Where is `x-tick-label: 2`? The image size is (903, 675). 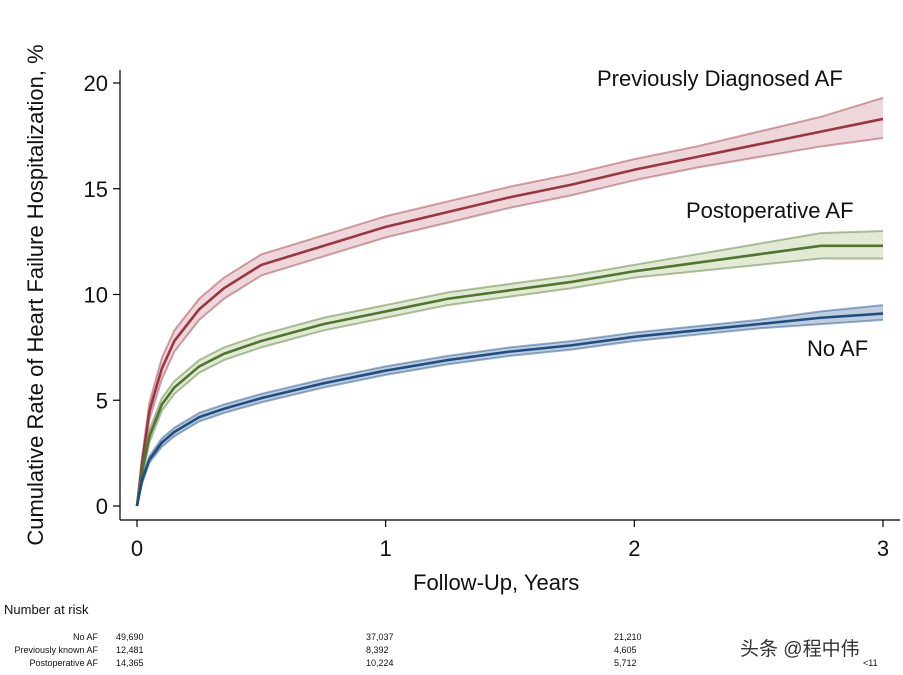
x-tick-label: 2 is located at coordinates (634, 548).